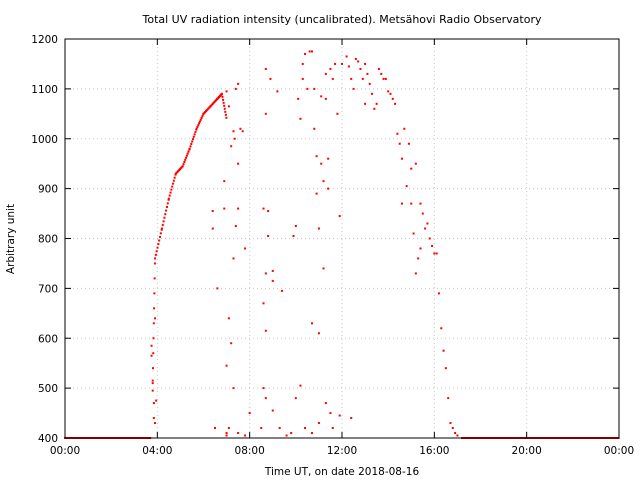  Describe the element at coordinates (44, 90) in the screenshot. I see `y-tick-label: 1100` at that location.